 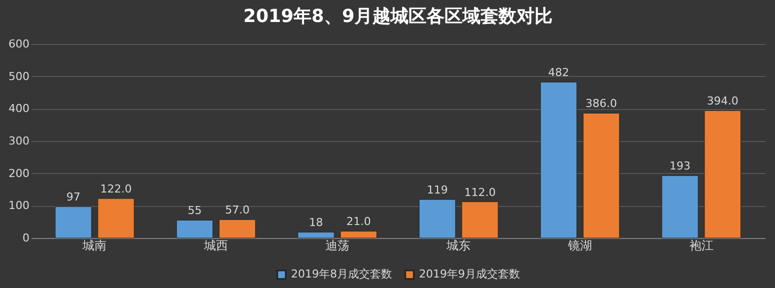 What do you see at coordinates (215, 245) in the screenshot?
I see `x-tick-label: 城西` at bounding box center [215, 245].